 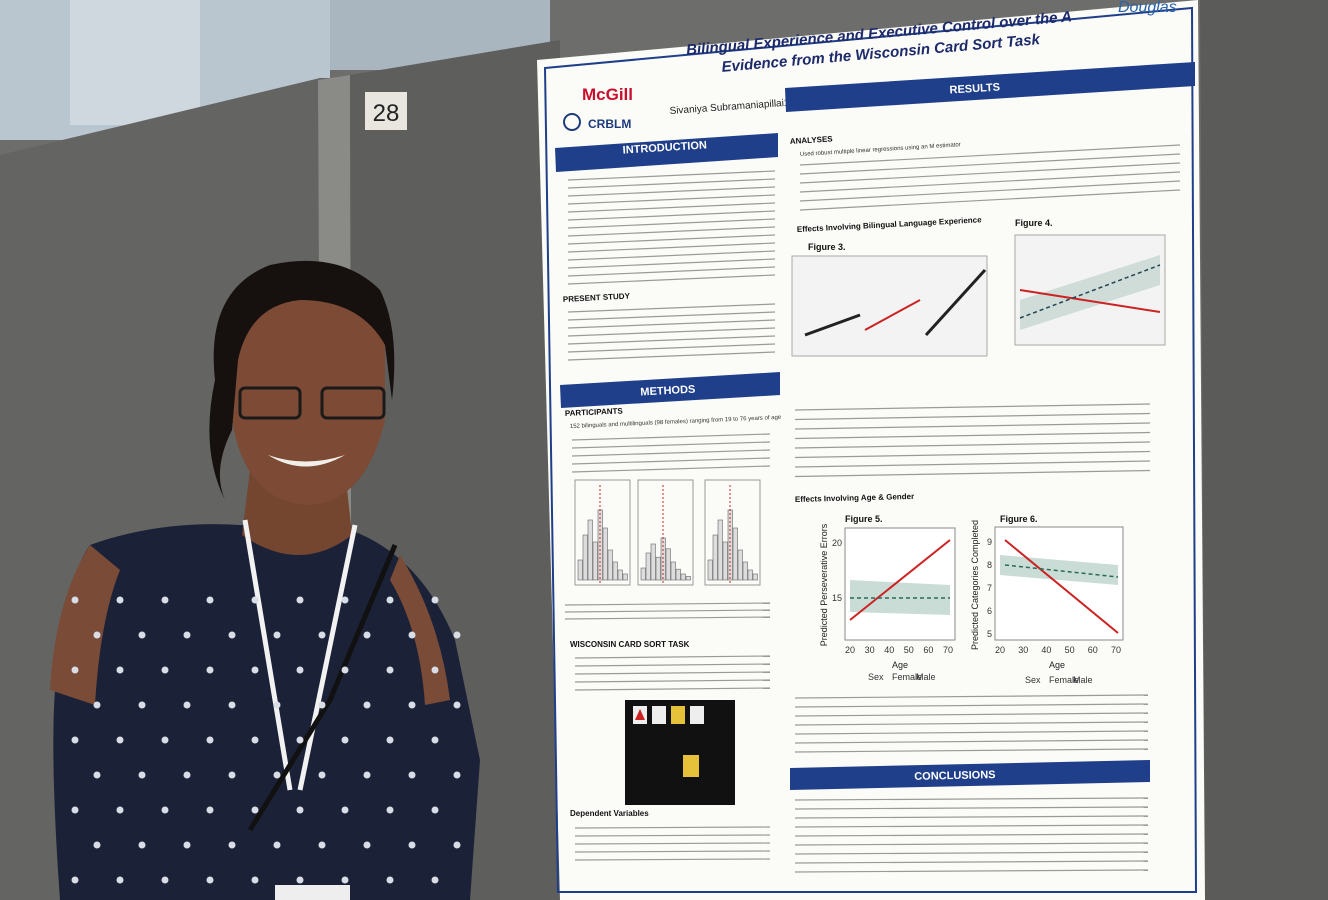 What do you see at coordinates (1023, 650) in the screenshot?
I see `x-tick-label: 30` at bounding box center [1023, 650].